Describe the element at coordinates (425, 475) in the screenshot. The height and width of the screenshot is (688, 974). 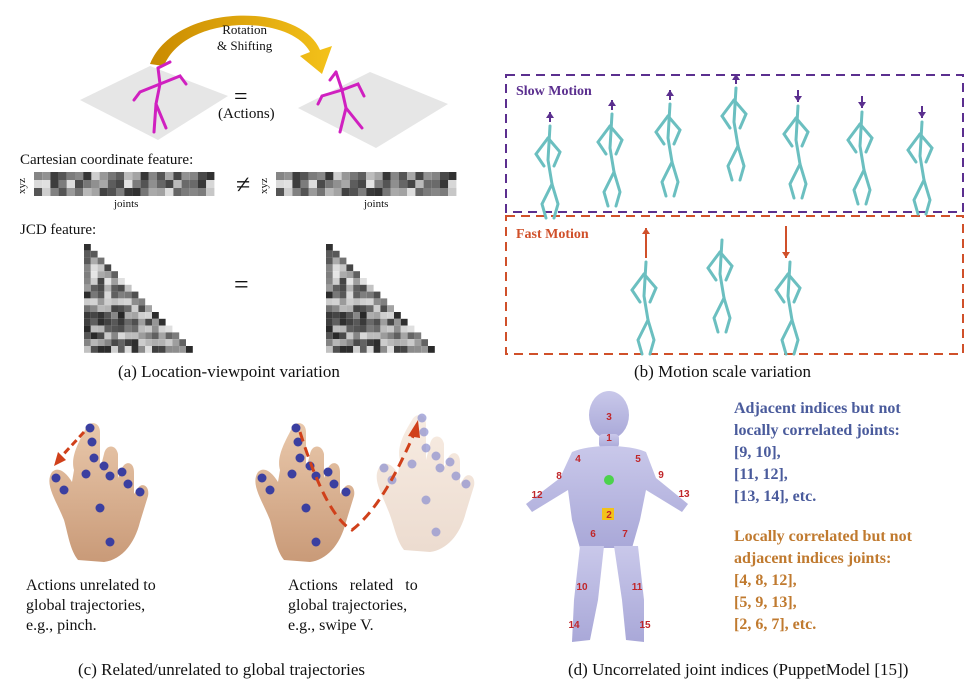
I see `hand-ghost-joints` at that location.